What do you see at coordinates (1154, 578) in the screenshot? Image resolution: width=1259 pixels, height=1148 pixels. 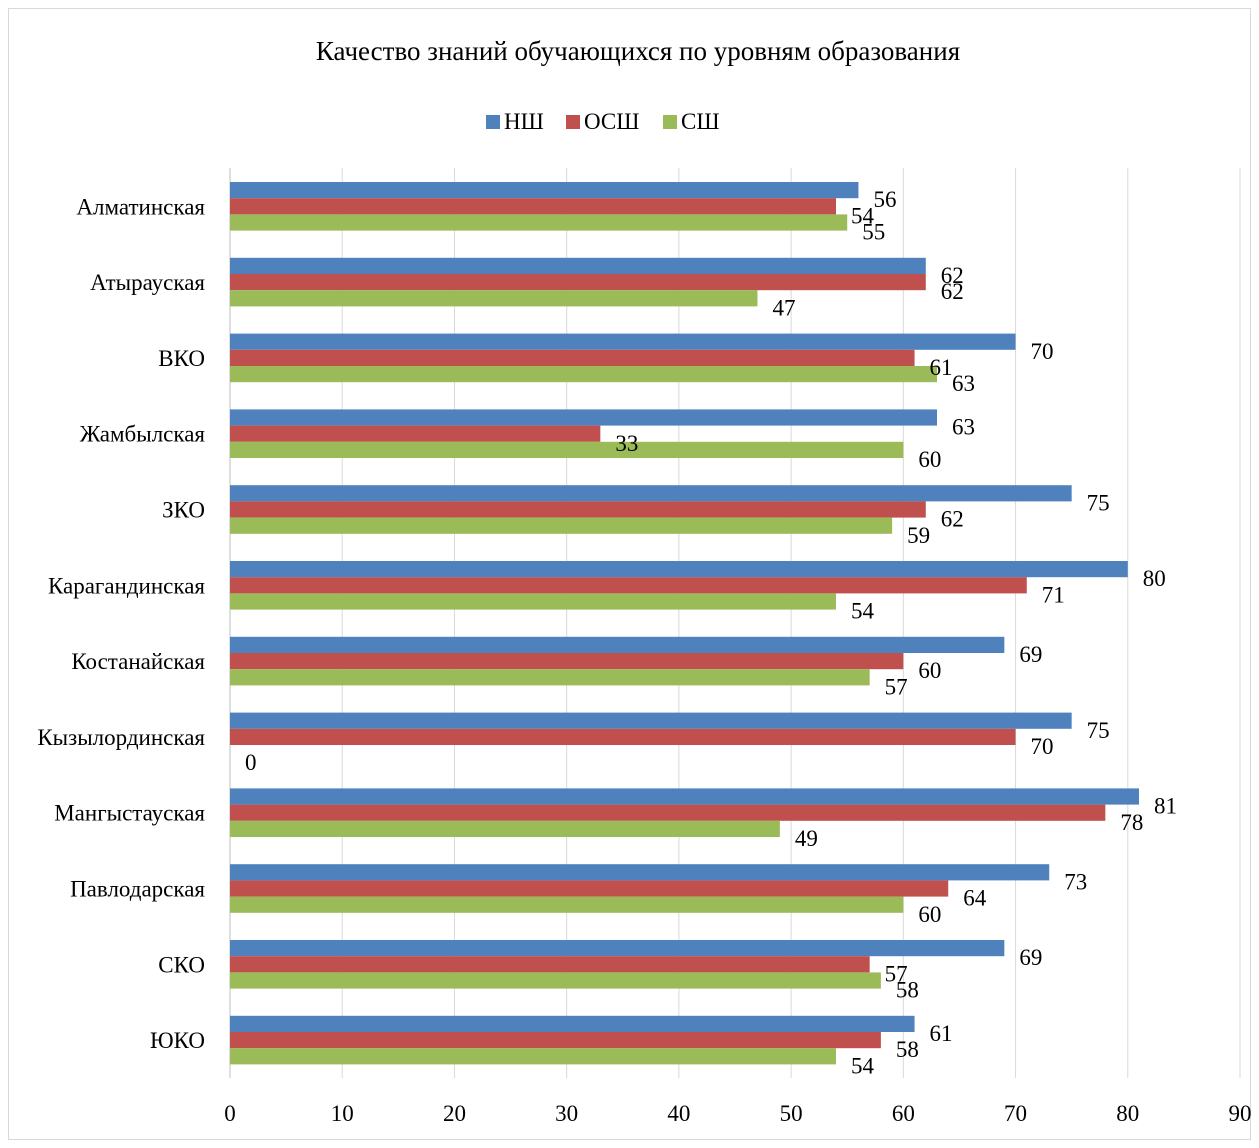 I see `data-label: 80` at bounding box center [1154, 578].